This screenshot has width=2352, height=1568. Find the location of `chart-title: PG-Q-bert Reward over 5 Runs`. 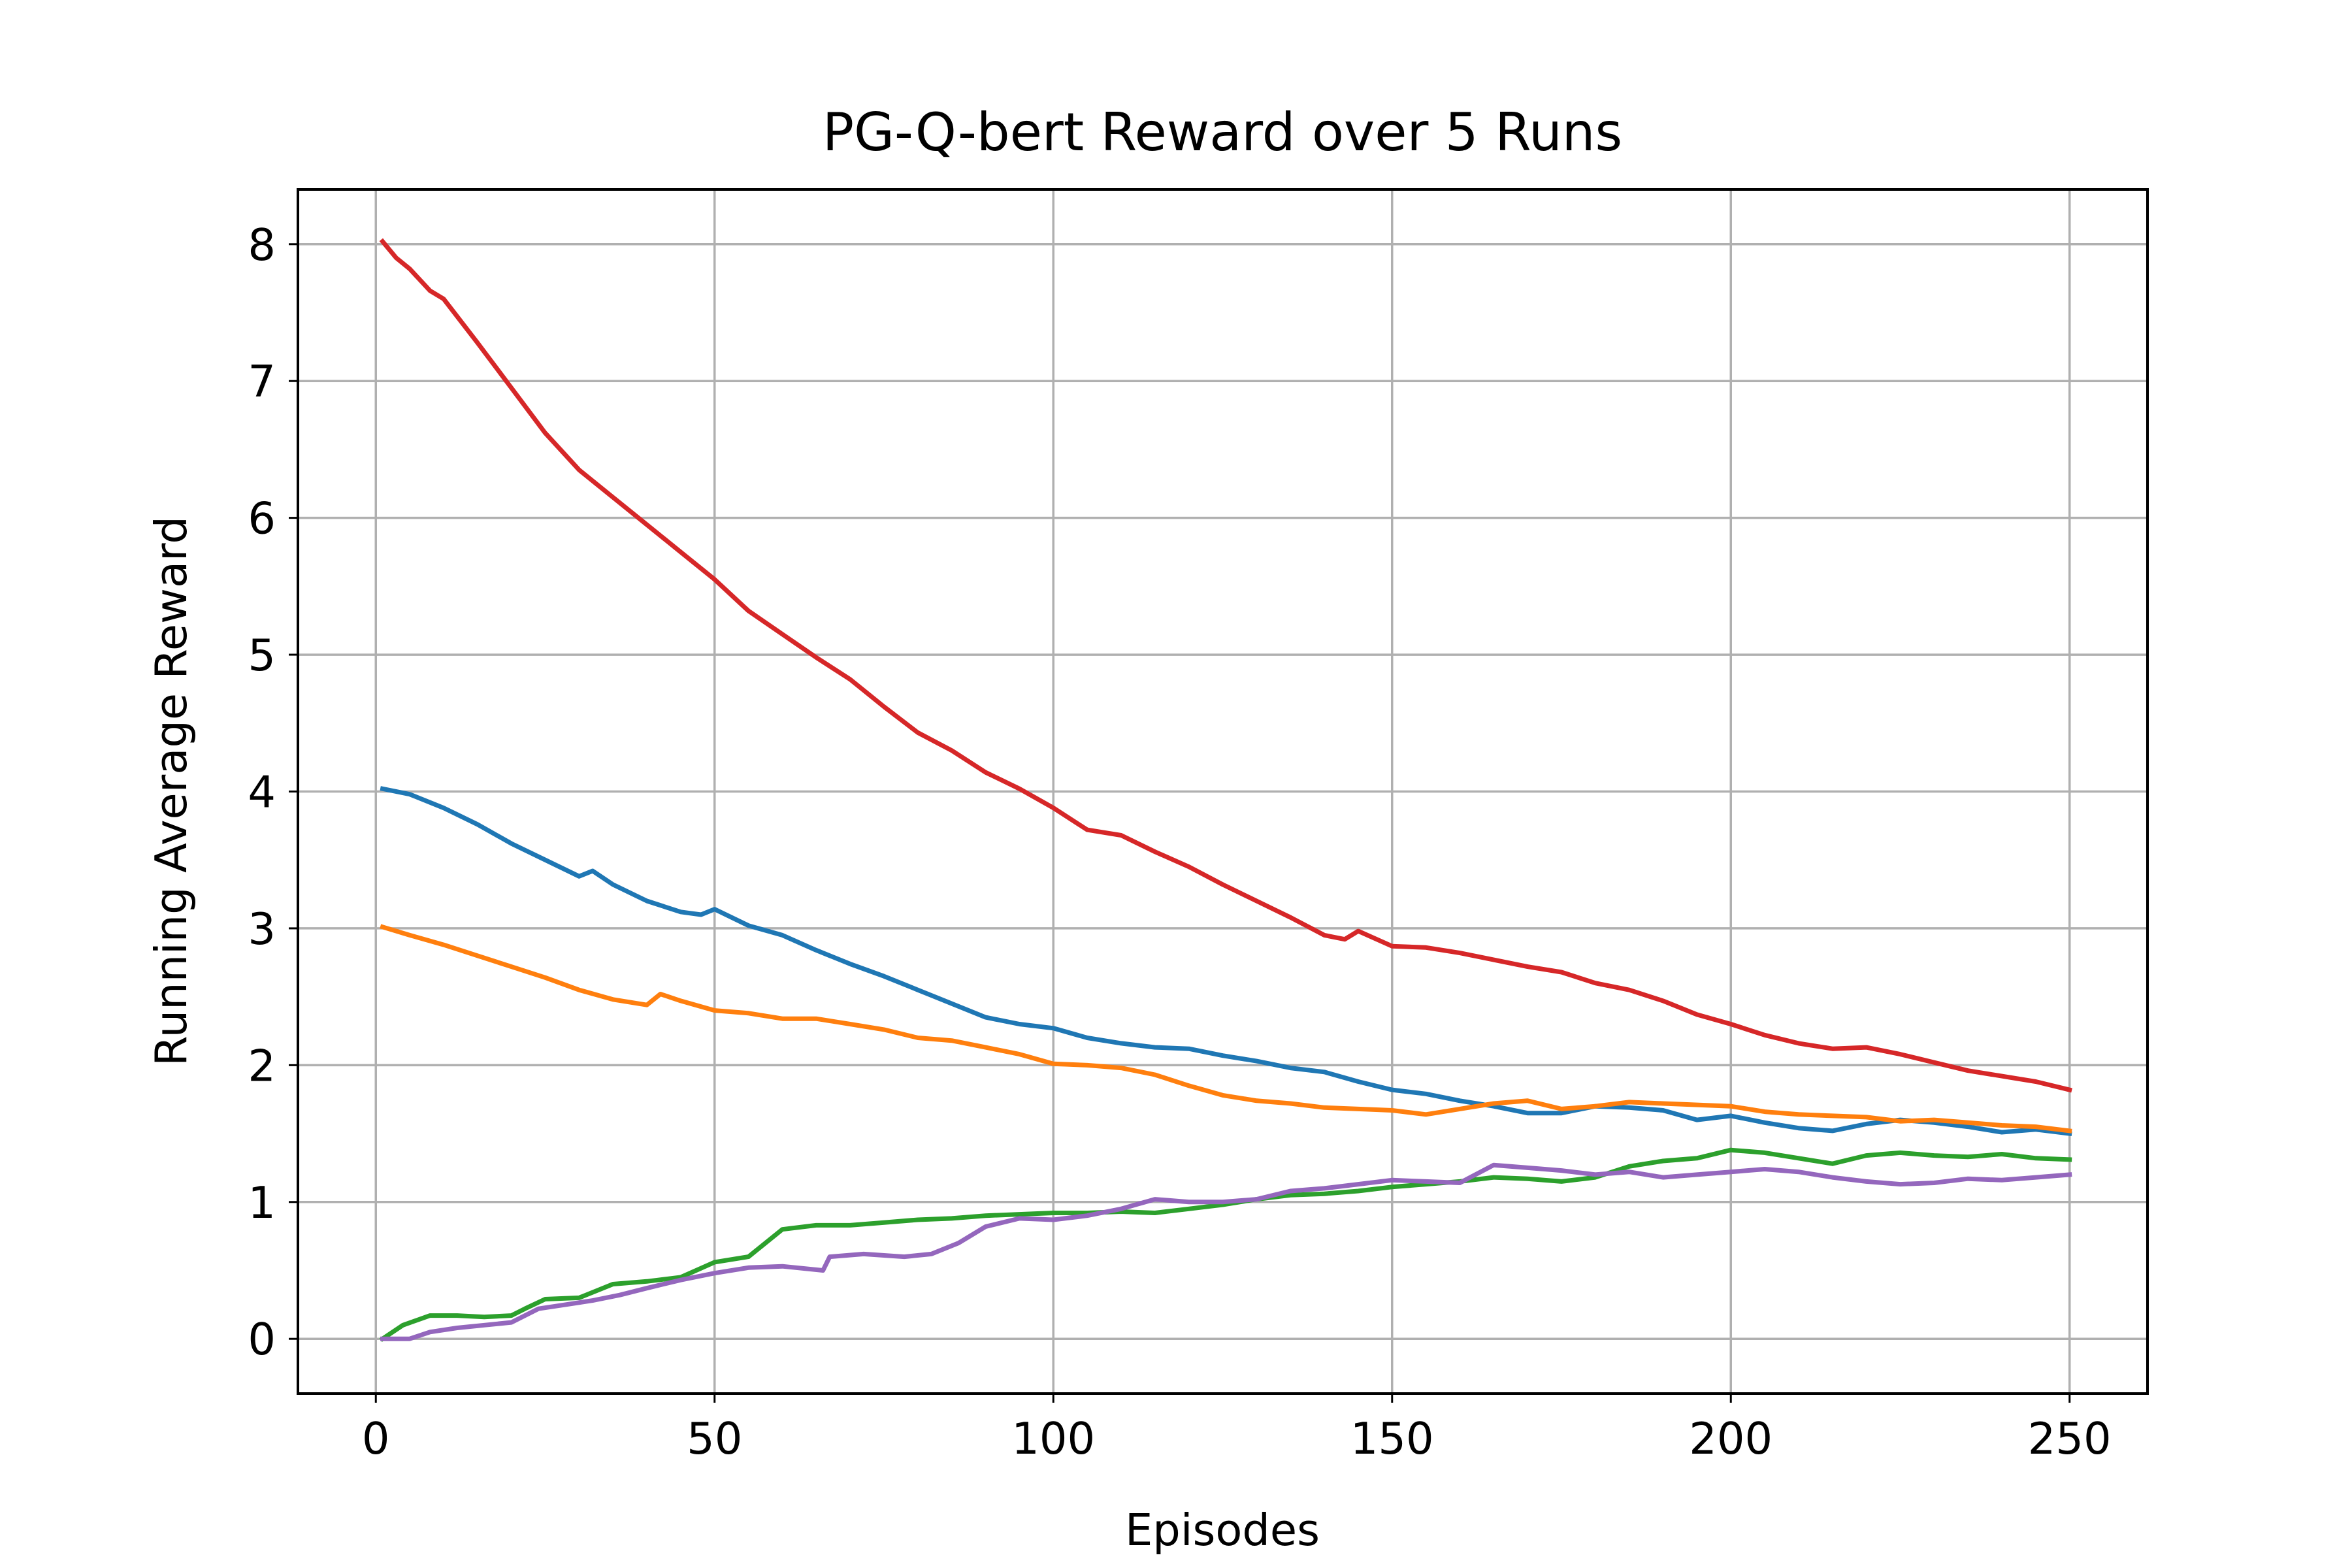

chart-title: PG-Q-bert Reward over 5 Runs is located at coordinates (1222, 132).